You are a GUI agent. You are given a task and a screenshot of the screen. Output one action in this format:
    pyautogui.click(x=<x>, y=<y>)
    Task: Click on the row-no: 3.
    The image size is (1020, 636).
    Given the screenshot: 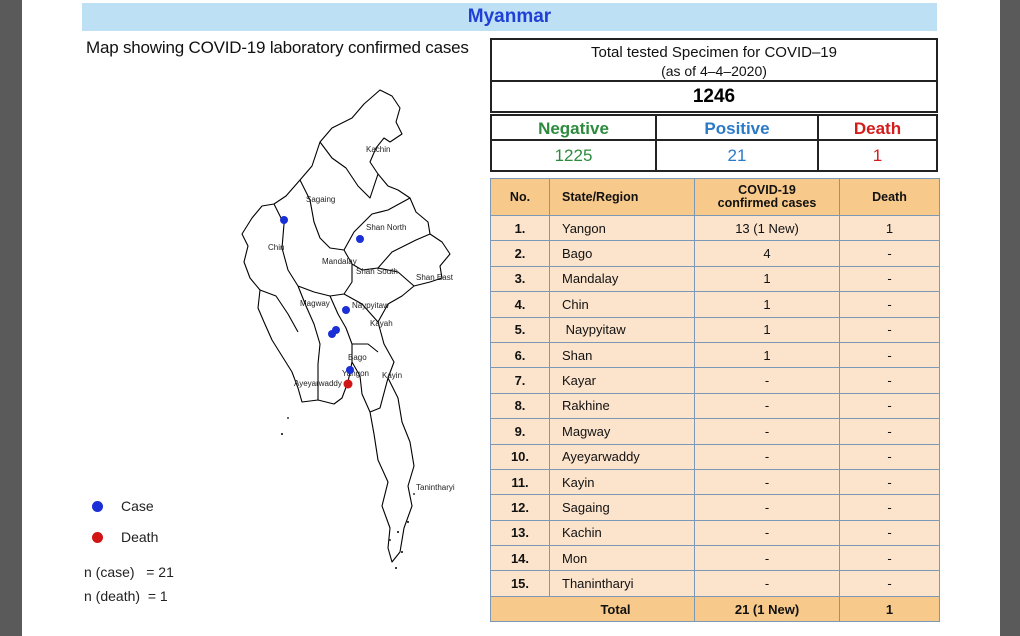 What is the action you would take?
    pyautogui.click(x=520, y=279)
    